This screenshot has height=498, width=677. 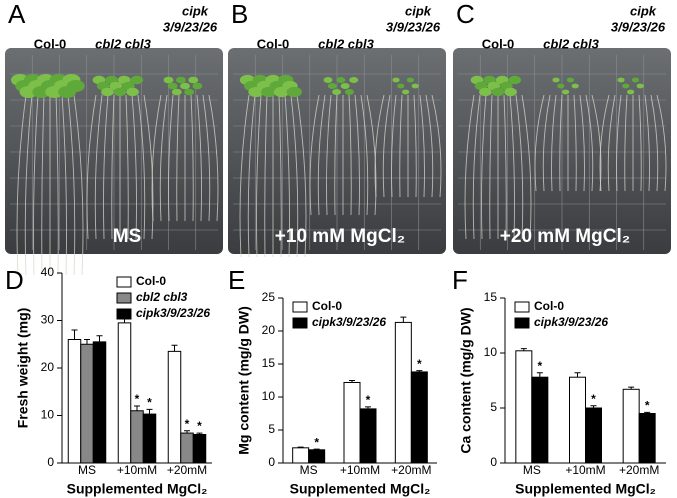 I want to click on y-tick-label: 25, so click(x=269, y=297).